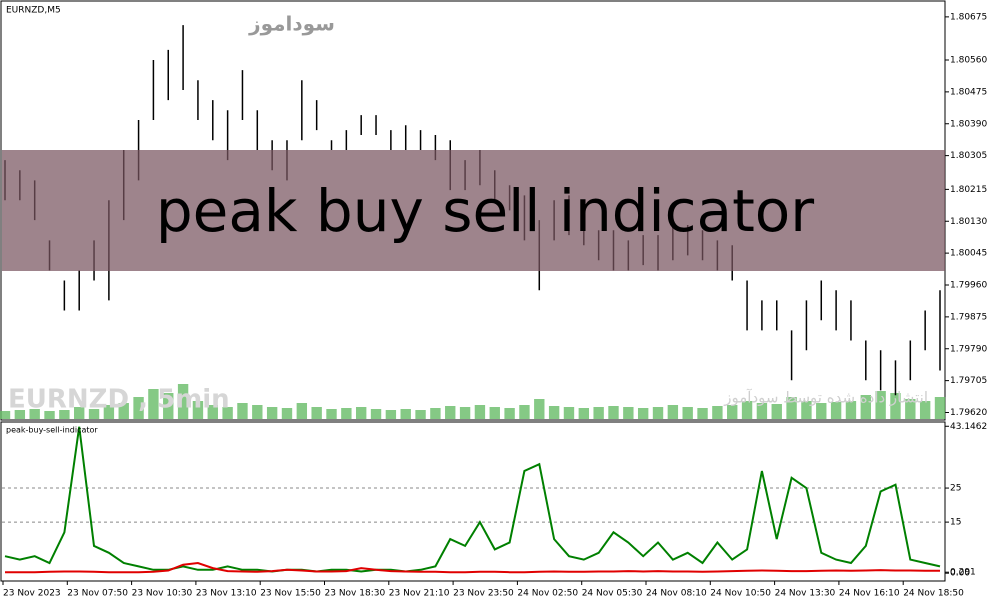  I want to click on x-tick-label: 24 Nov 10:50, so click(740, 594).